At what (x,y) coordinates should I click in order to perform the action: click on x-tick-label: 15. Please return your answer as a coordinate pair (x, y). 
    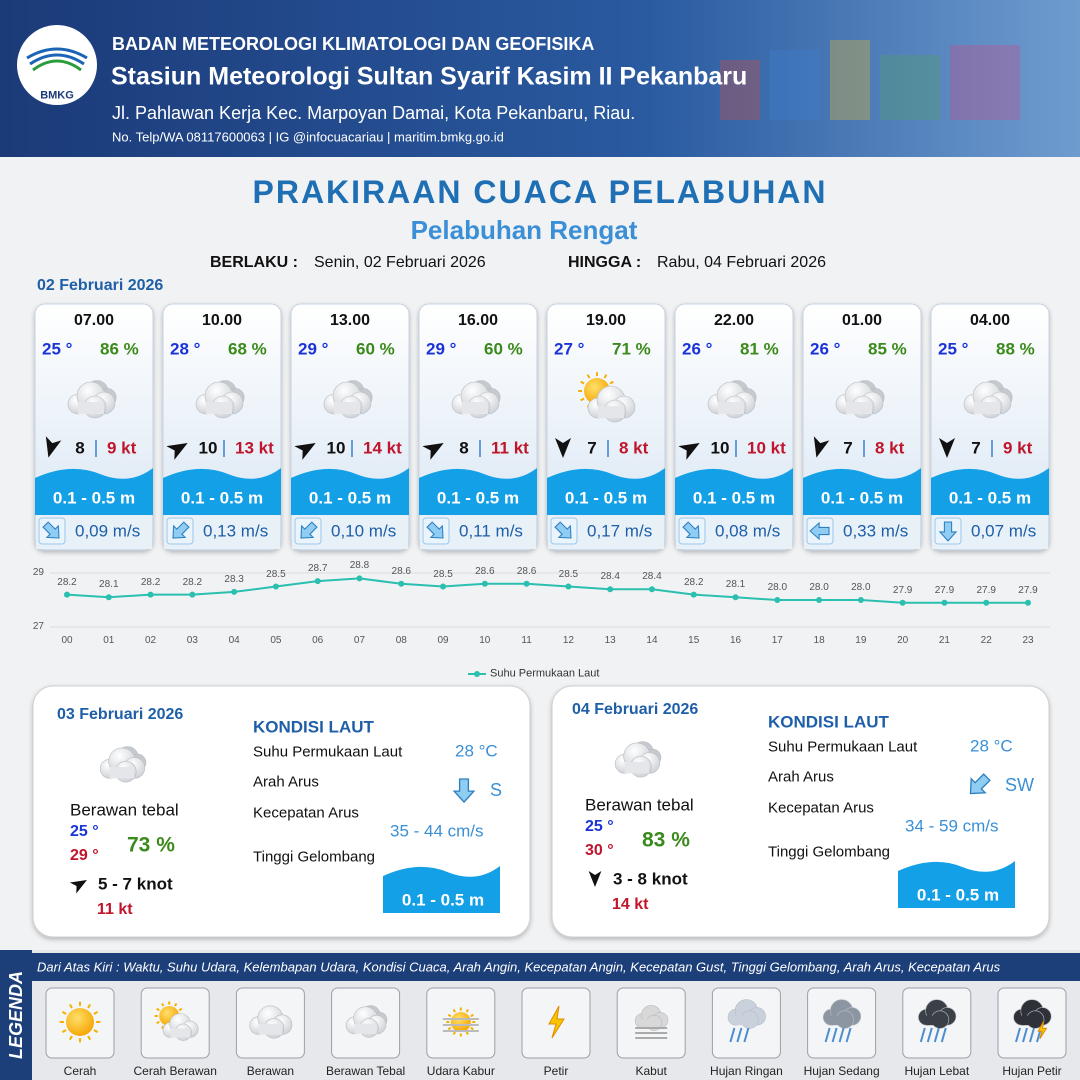
    Looking at the image, I should click on (694, 640).